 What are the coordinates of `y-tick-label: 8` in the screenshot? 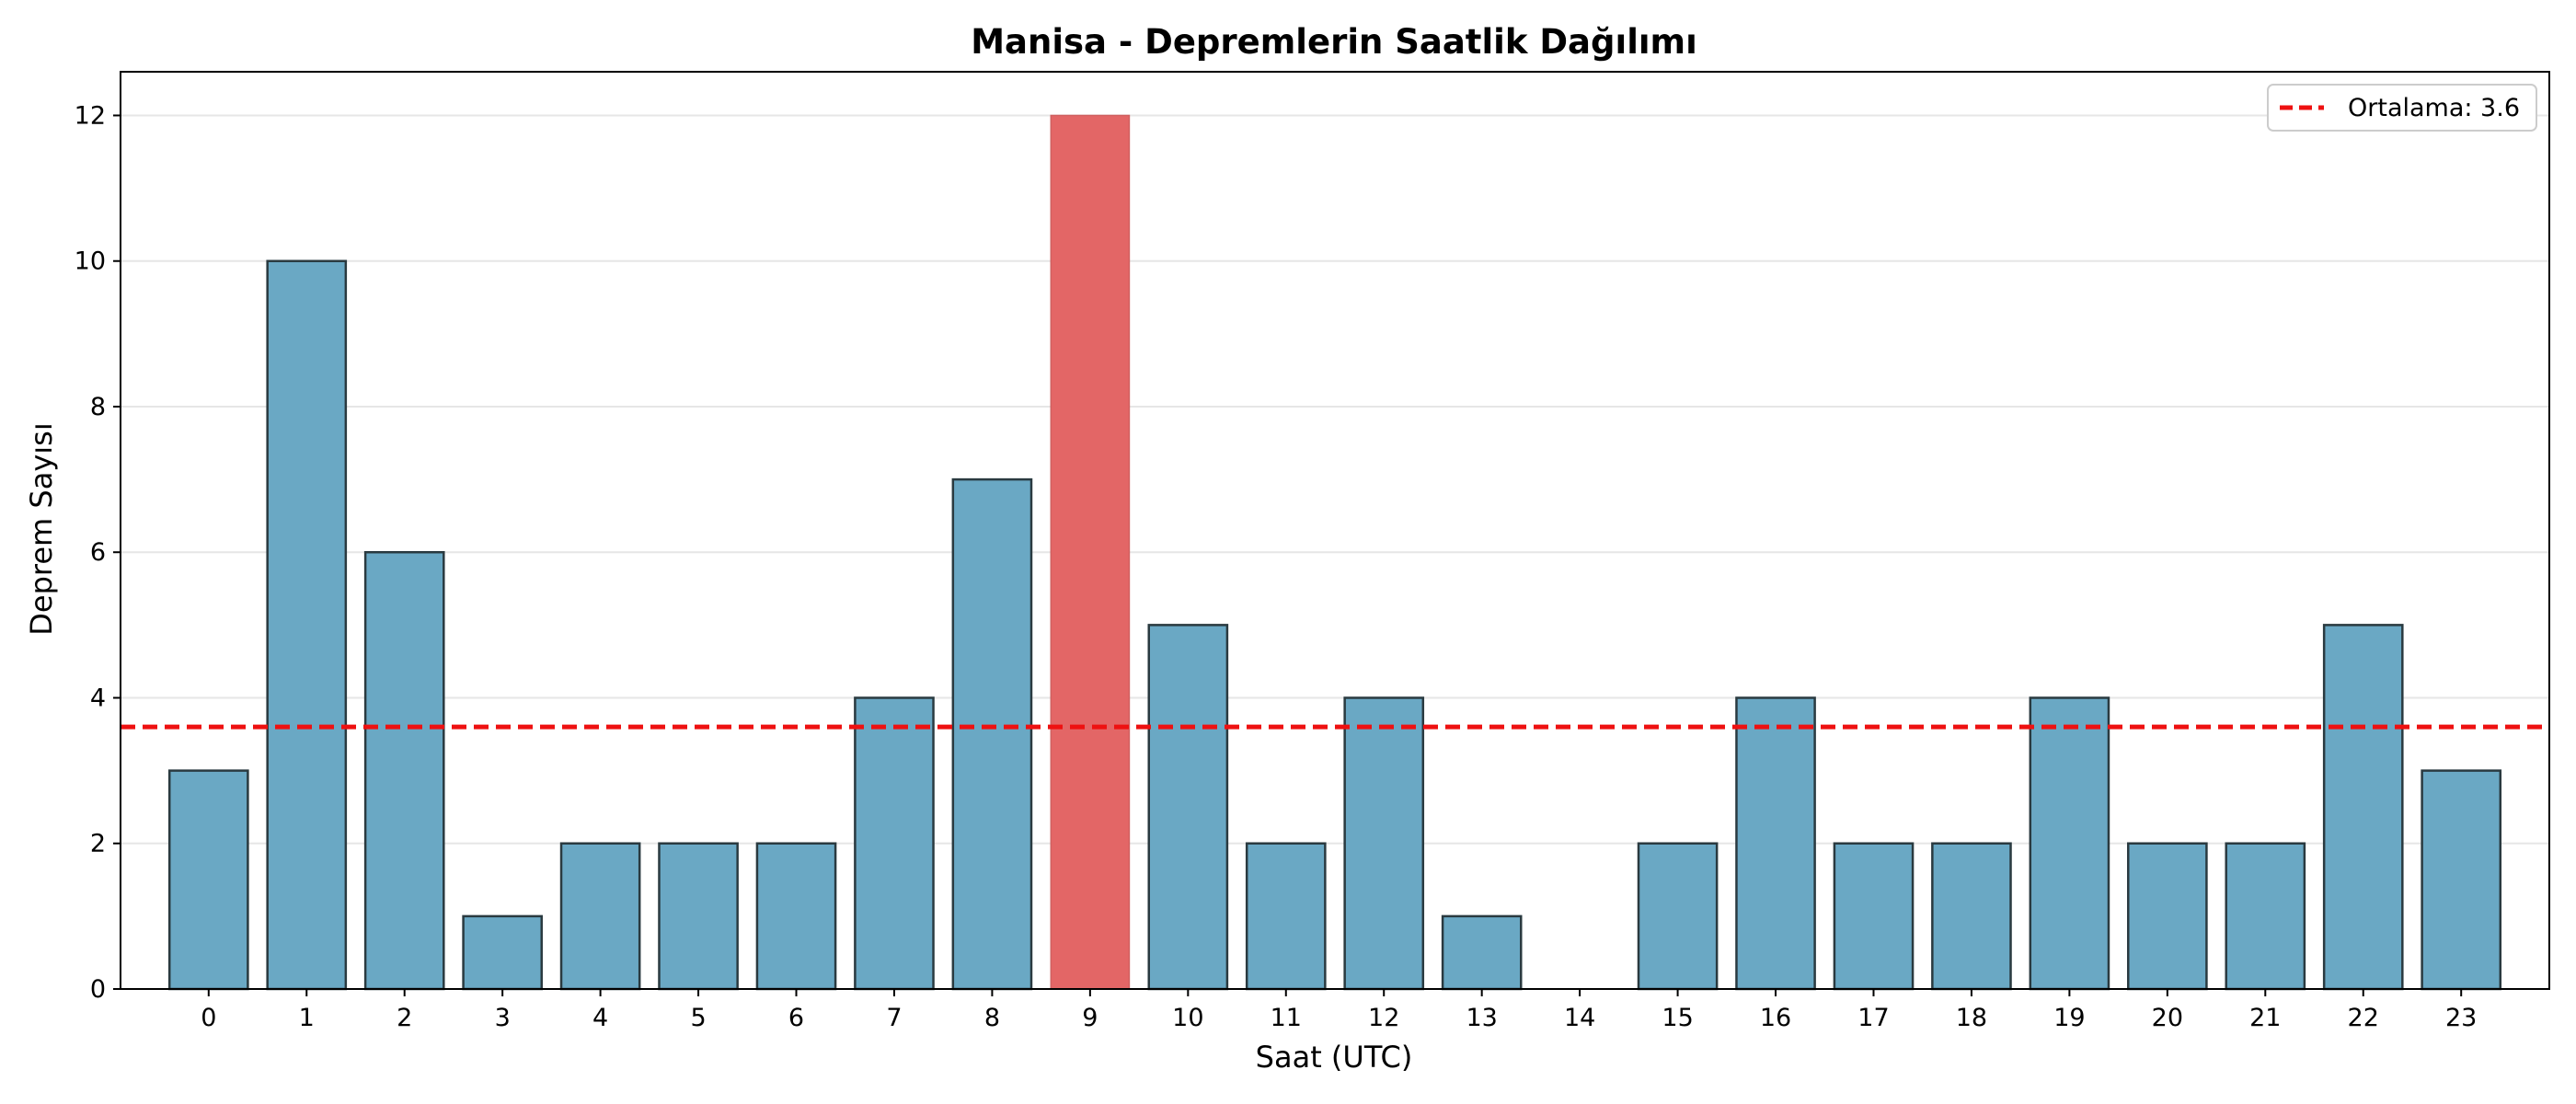 It's located at (98, 407).